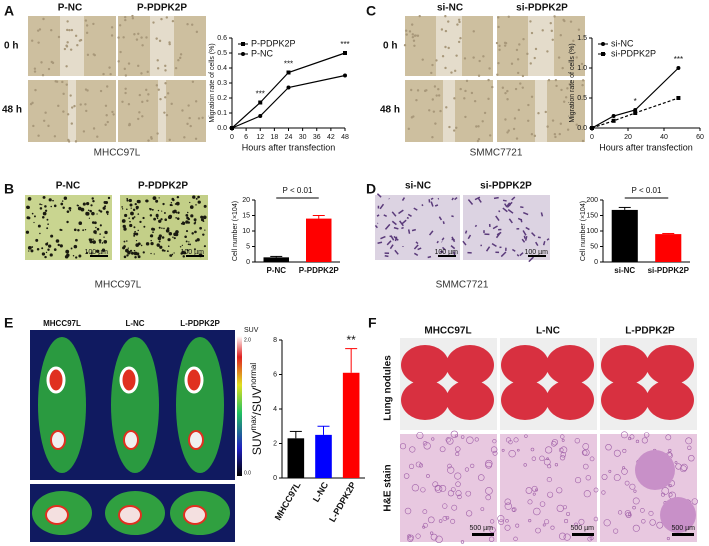 The image size is (709, 546). I want to click on marker, so click(613, 116).